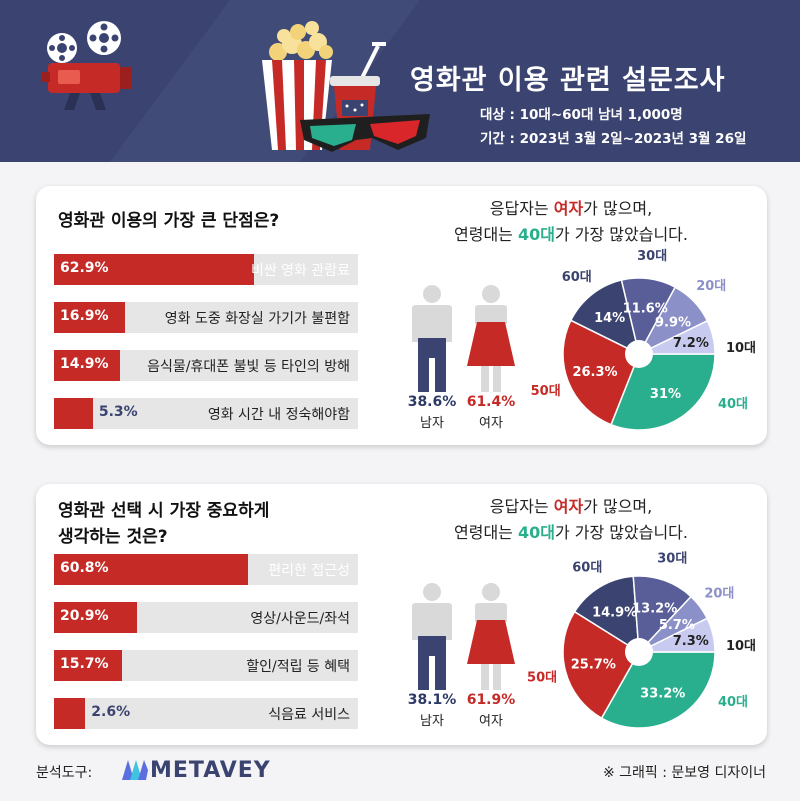 Image resolution: width=800 pixels, height=801 pixels. Describe the element at coordinates (206, 665) in the screenshot. I see `bar-row: 15.7% 할인/적립 등 혜택` at that location.